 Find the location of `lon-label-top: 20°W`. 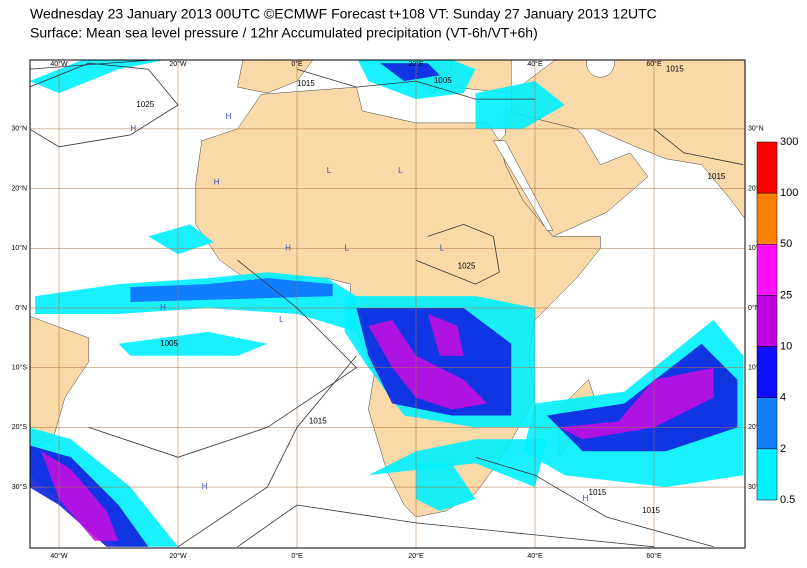

lon-label-top: 20°W is located at coordinates (178, 64).